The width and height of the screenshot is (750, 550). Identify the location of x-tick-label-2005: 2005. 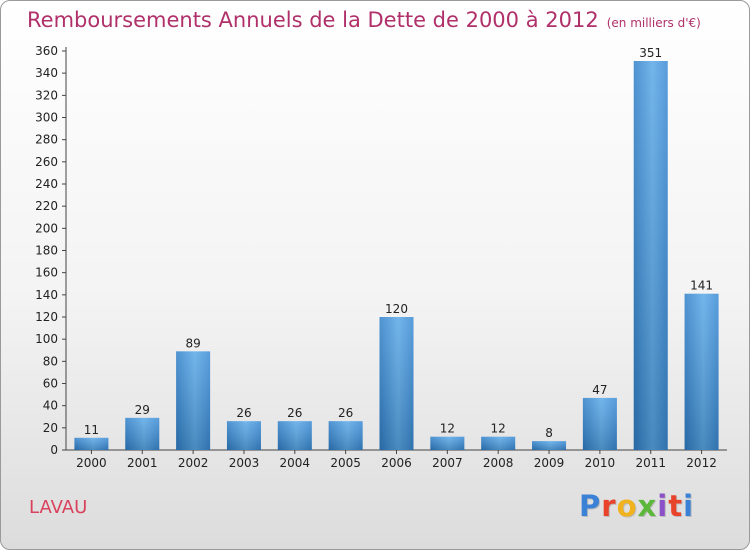
(345, 463).